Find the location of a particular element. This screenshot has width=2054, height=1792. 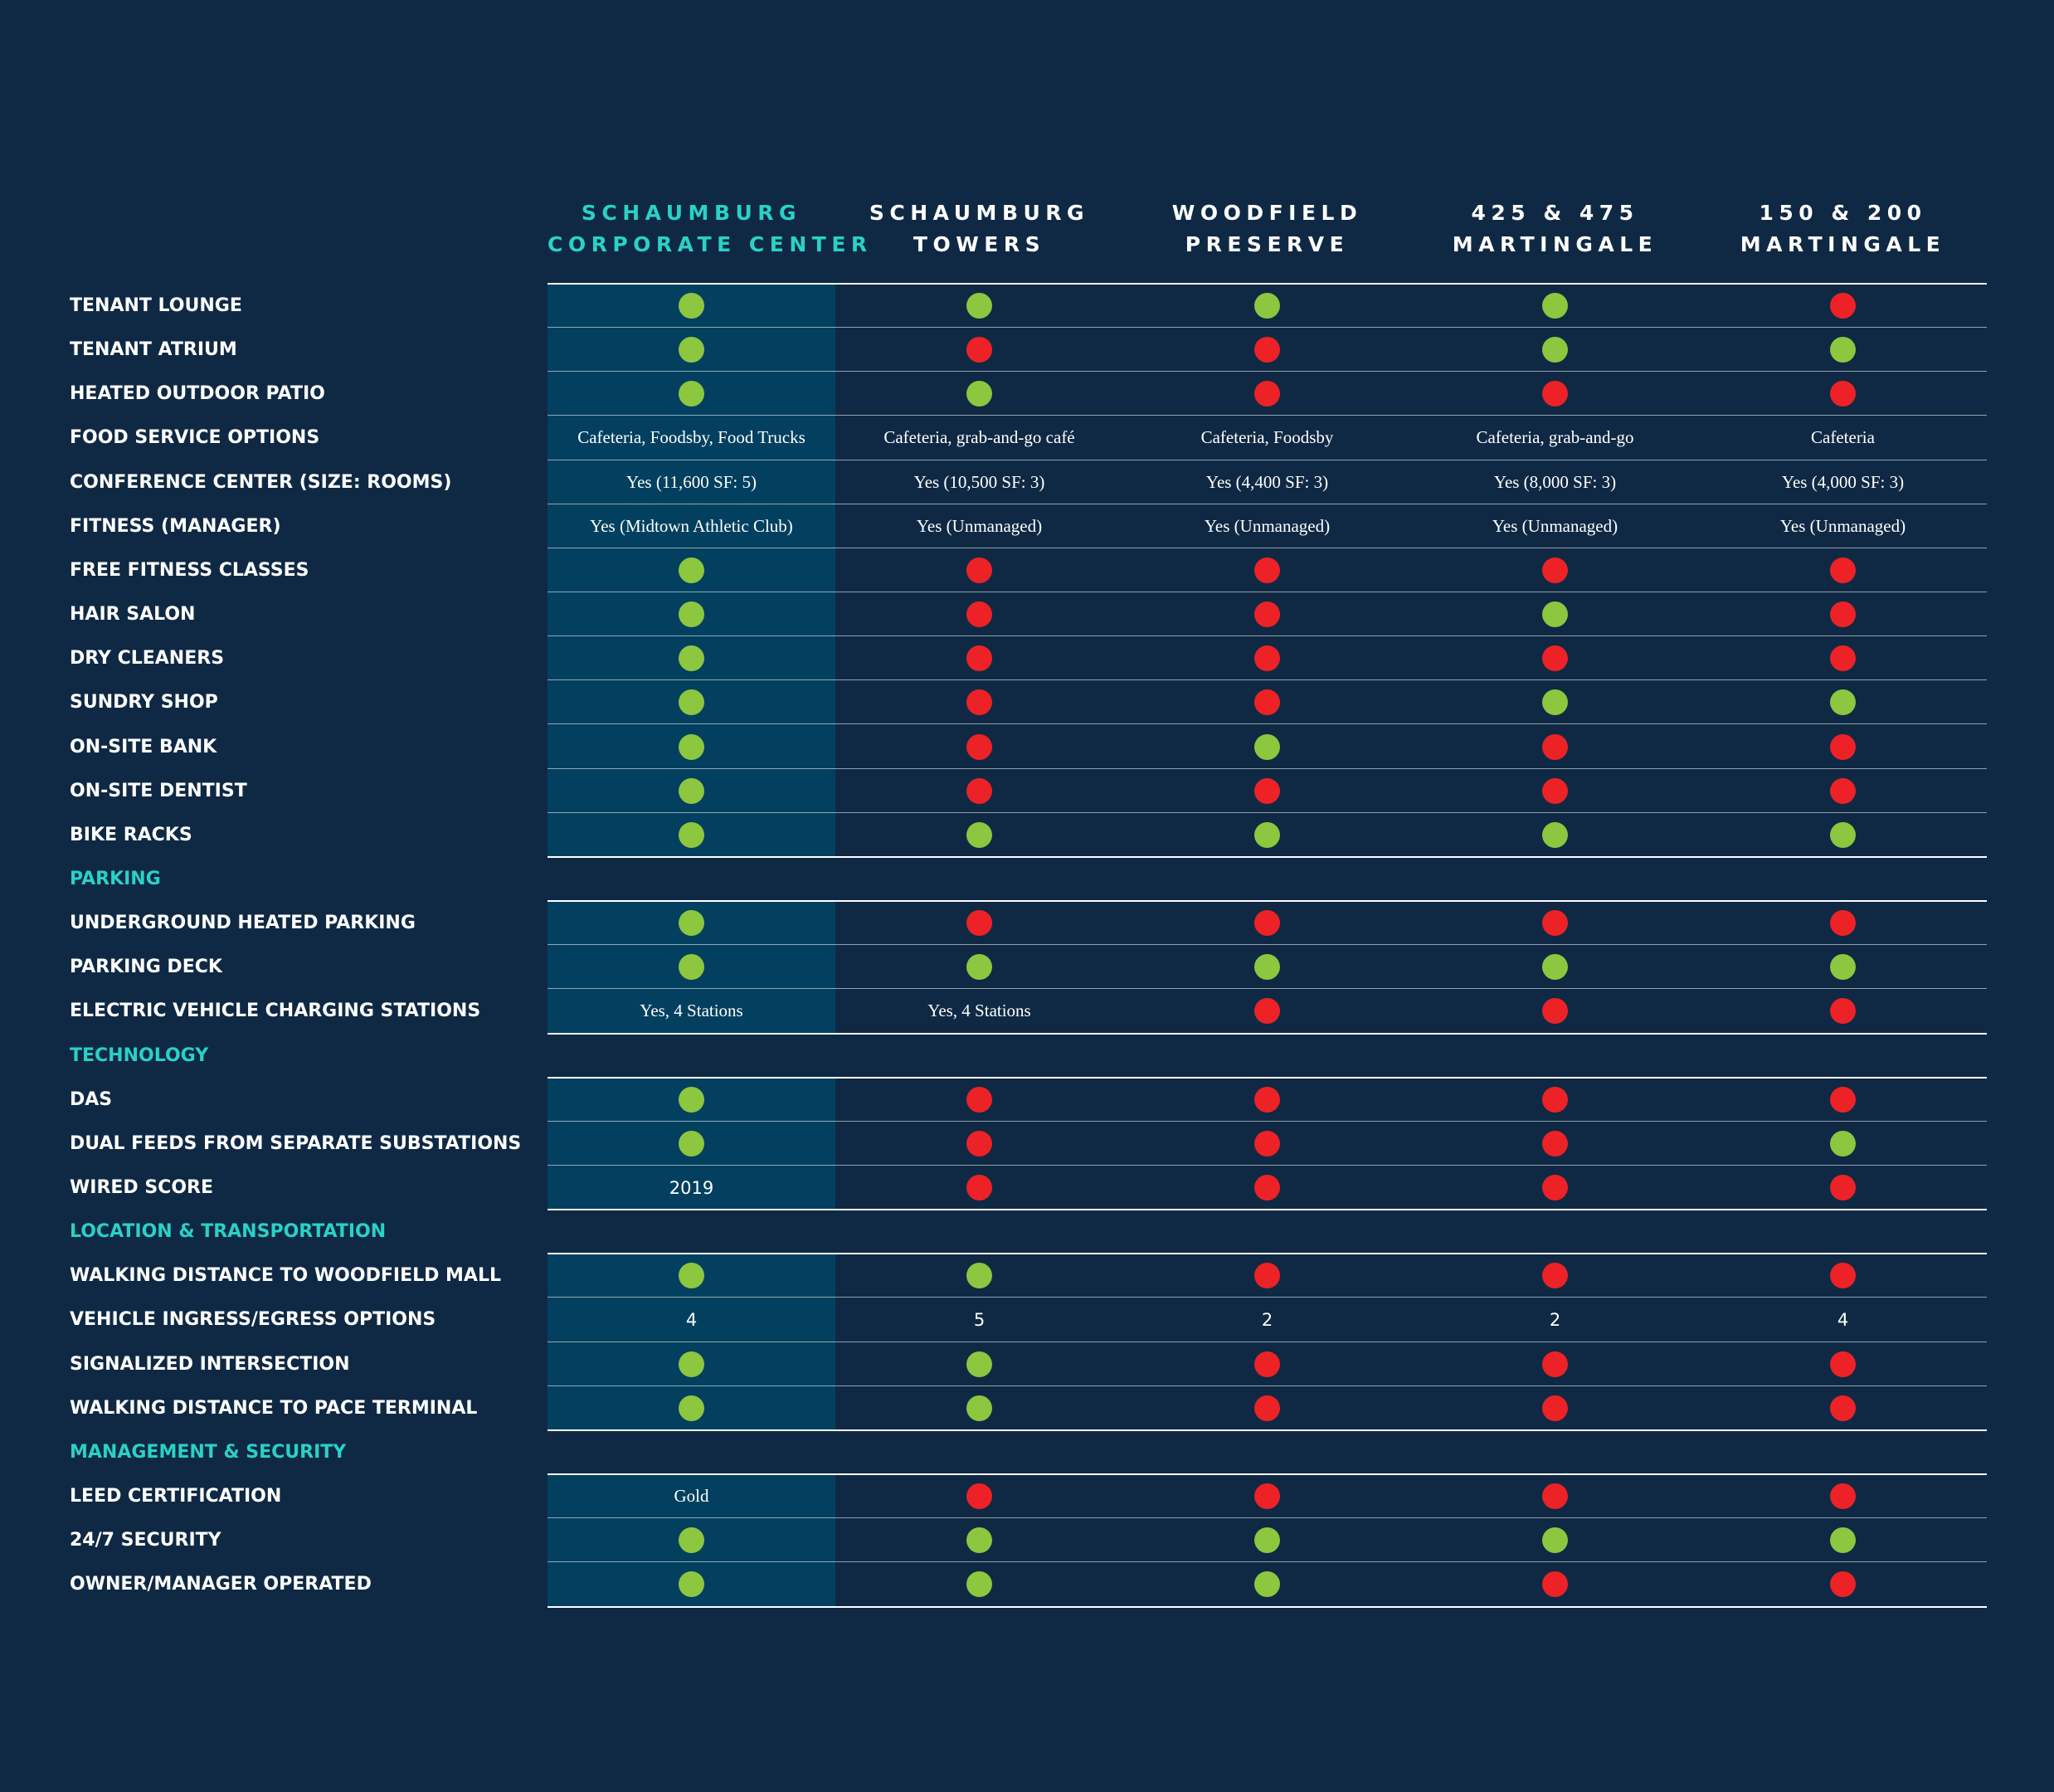

cell-text: 5 is located at coordinates (979, 1319).